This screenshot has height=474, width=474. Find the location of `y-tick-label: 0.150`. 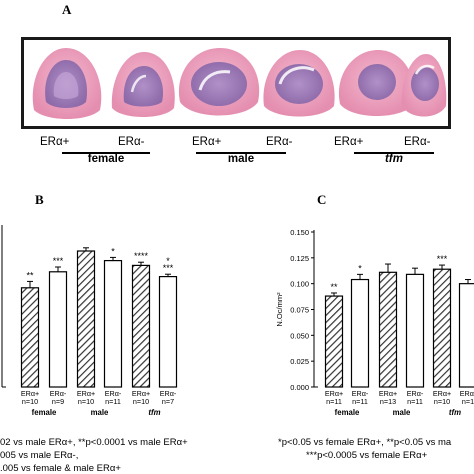

y-tick-label: 0.150 is located at coordinates (299, 232).